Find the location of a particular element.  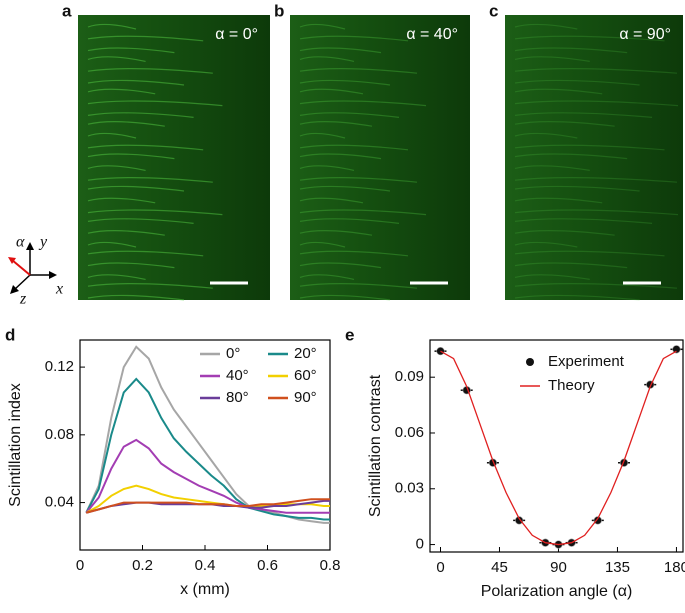

inset-label: z is located at coordinates (23, 299).